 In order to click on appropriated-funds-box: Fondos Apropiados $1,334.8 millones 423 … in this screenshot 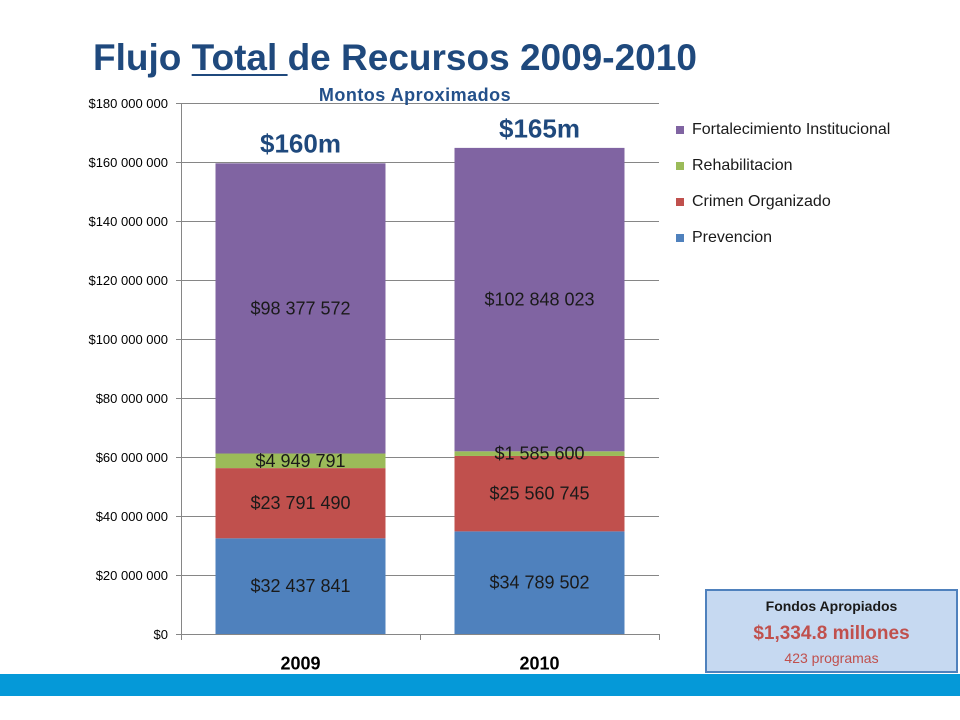, I will do `click(831, 631)`.